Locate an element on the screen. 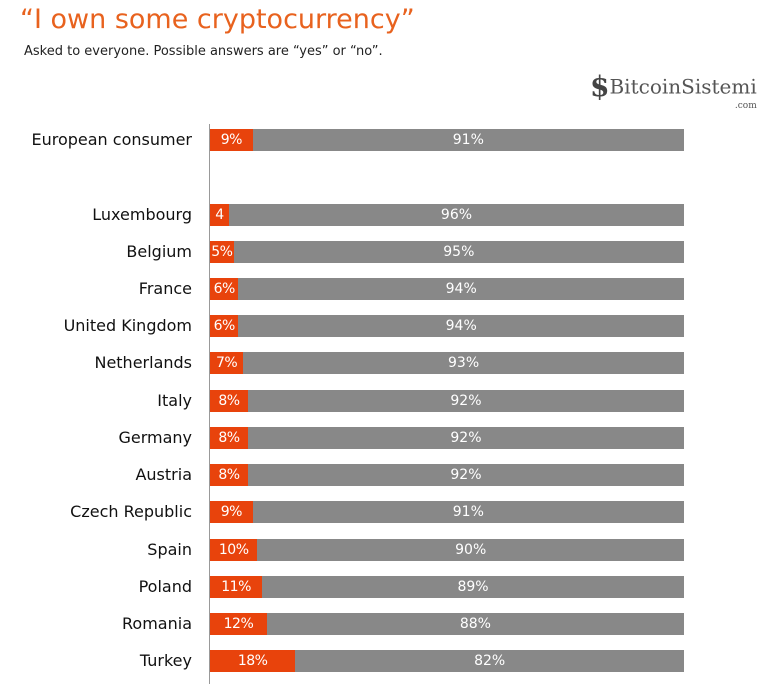 This screenshot has width=768, height=688. bar-yes: 11% is located at coordinates (236, 587).